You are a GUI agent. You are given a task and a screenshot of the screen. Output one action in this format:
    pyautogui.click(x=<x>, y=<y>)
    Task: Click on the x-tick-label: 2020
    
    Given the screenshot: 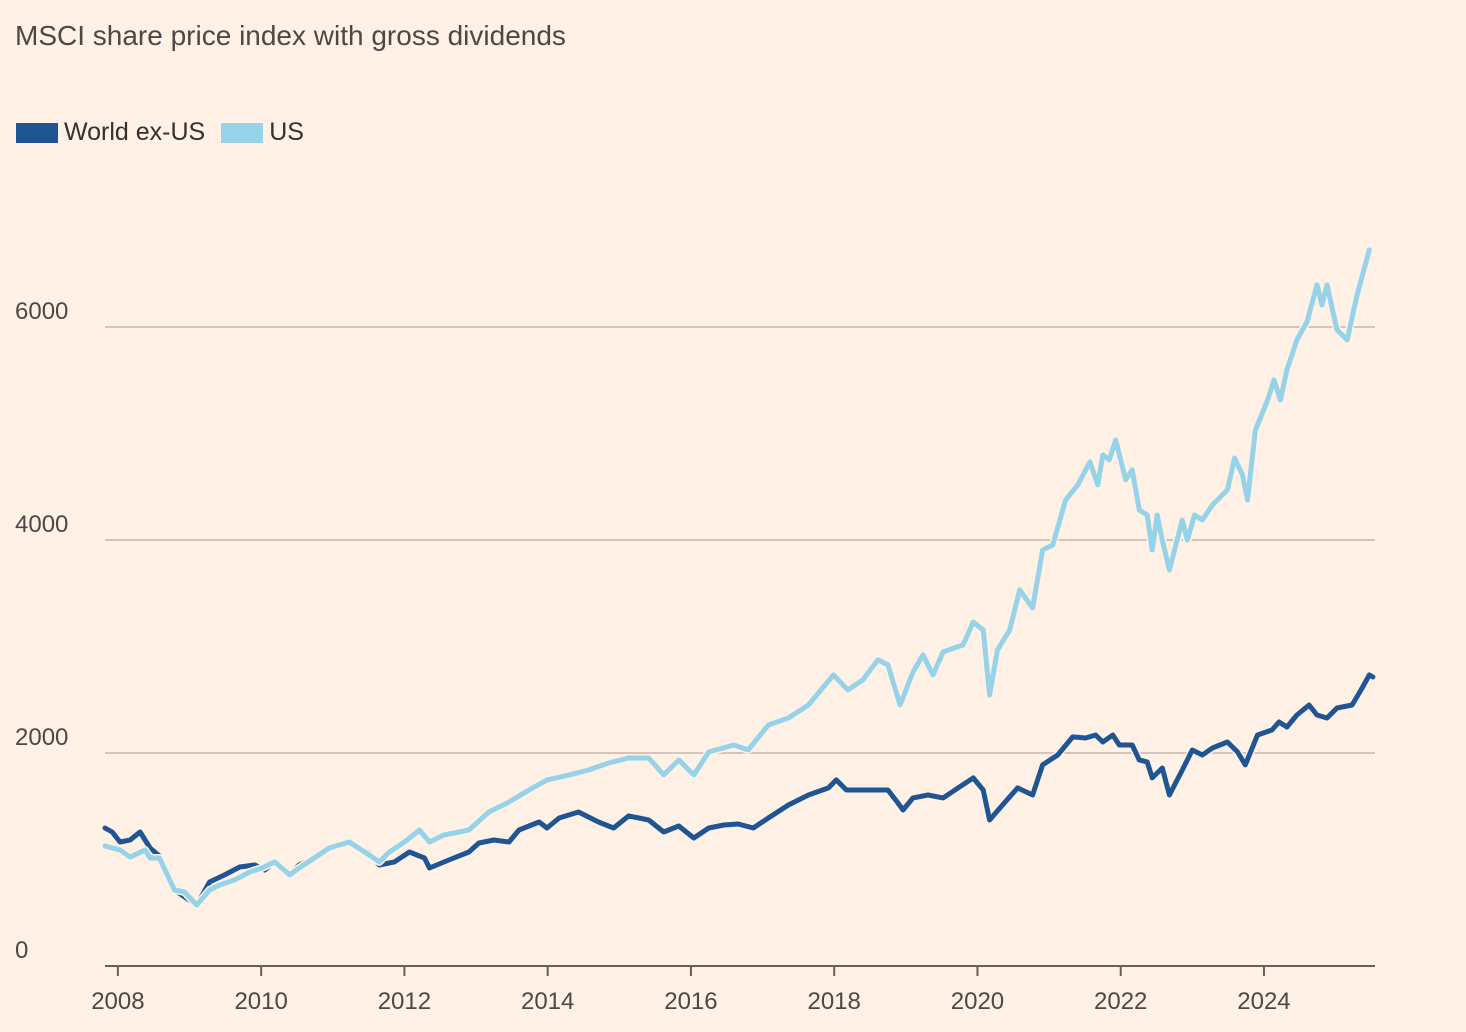 What is the action you would take?
    pyautogui.click(x=977, y=1001)
    